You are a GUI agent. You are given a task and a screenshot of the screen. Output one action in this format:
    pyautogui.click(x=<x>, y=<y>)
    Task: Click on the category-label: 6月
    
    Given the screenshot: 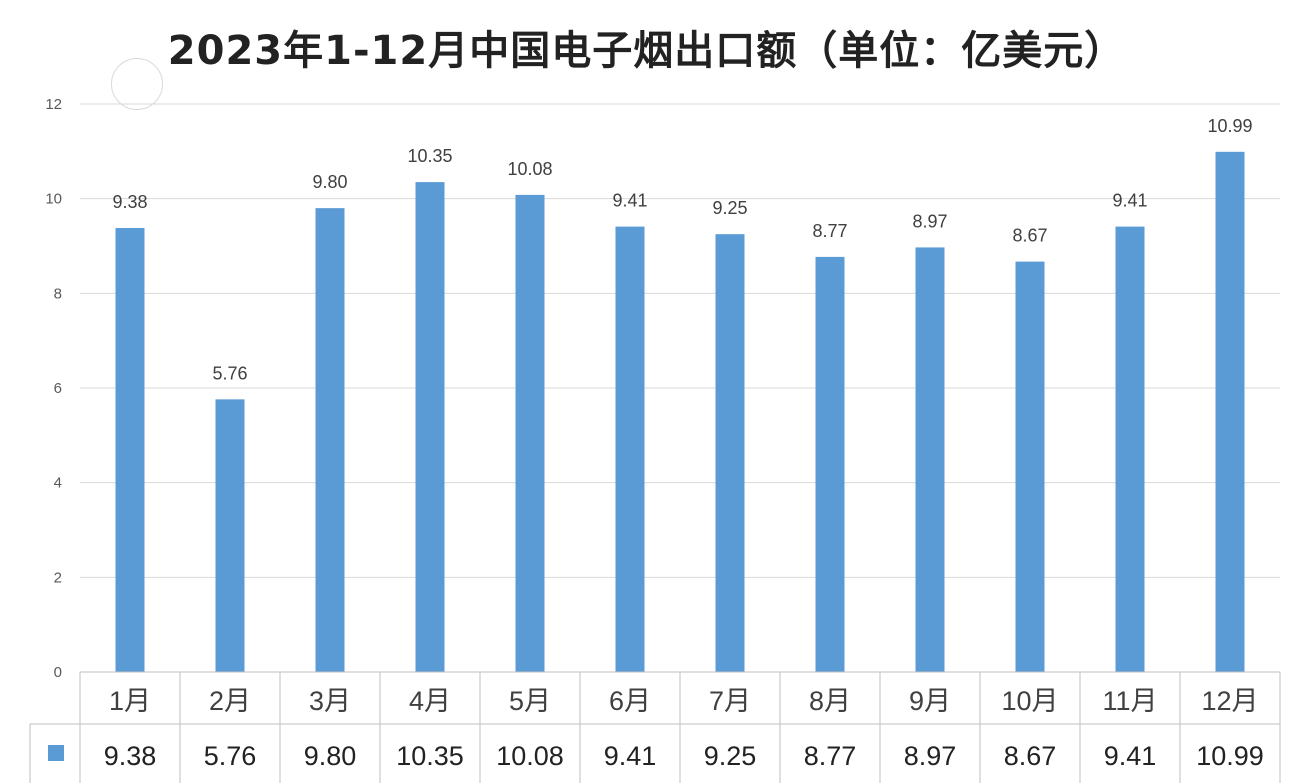 What is the action you would take?
    pyautogui.click(x=630, y=701)
    